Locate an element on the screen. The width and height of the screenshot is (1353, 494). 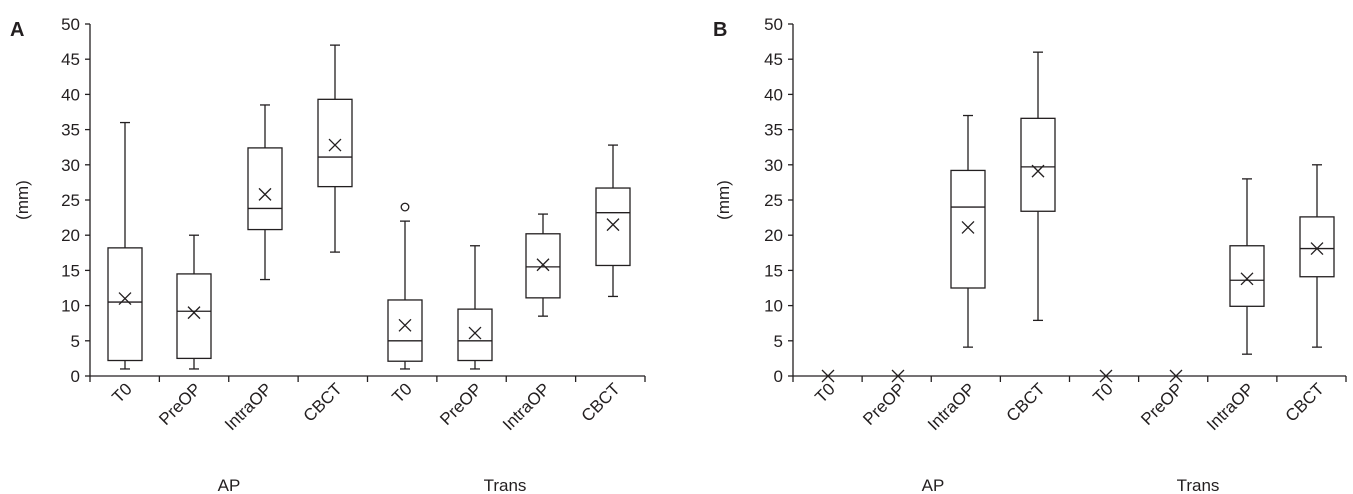
panel-label: B is located at coordinates (720, 30).